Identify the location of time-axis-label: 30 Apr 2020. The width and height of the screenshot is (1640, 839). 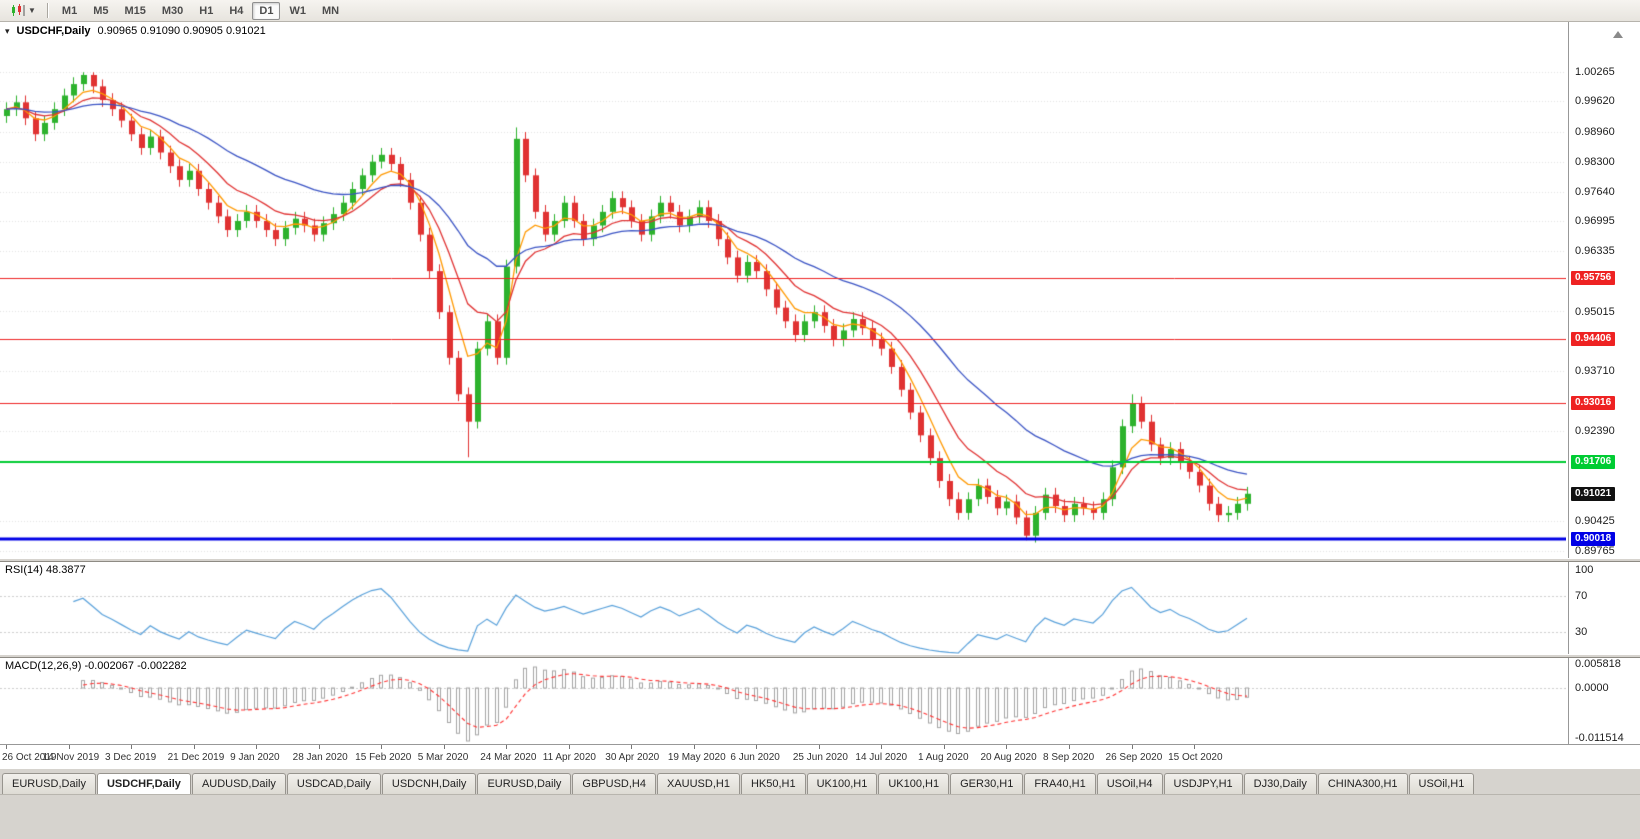
(632, 757).